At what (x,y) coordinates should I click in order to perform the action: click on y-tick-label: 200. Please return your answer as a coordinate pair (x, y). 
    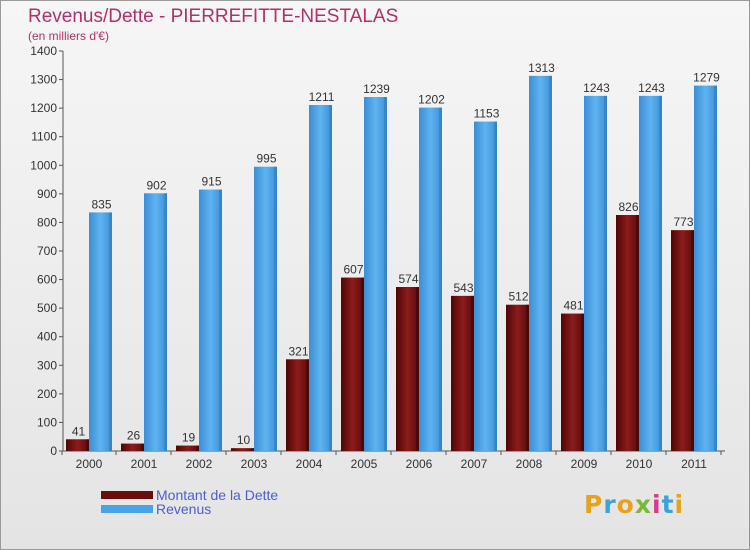
    Looking at the image, I should click on (47, 394).